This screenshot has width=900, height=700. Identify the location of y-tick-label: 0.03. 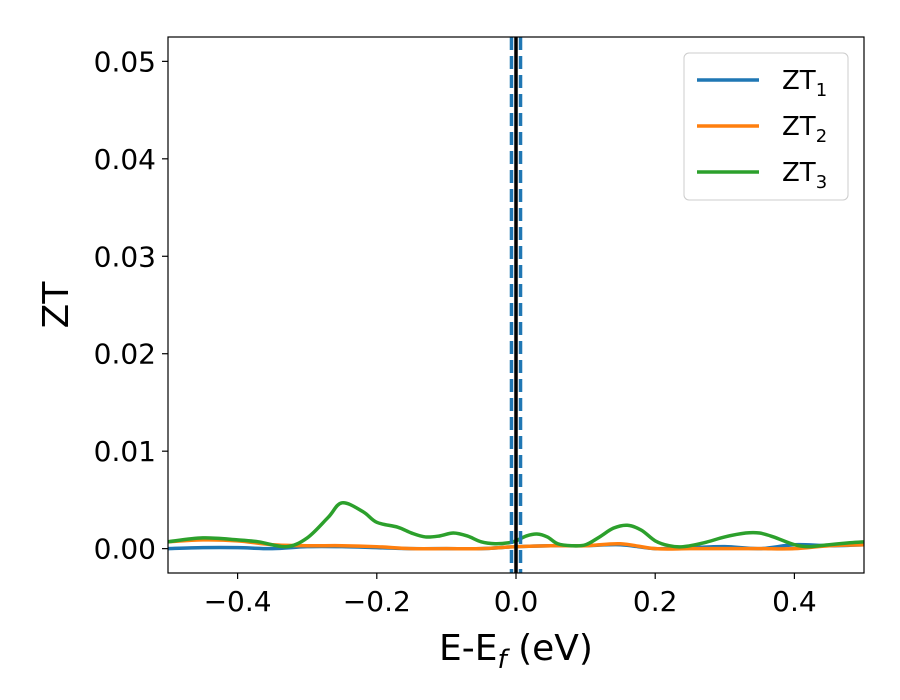
(125, 256).